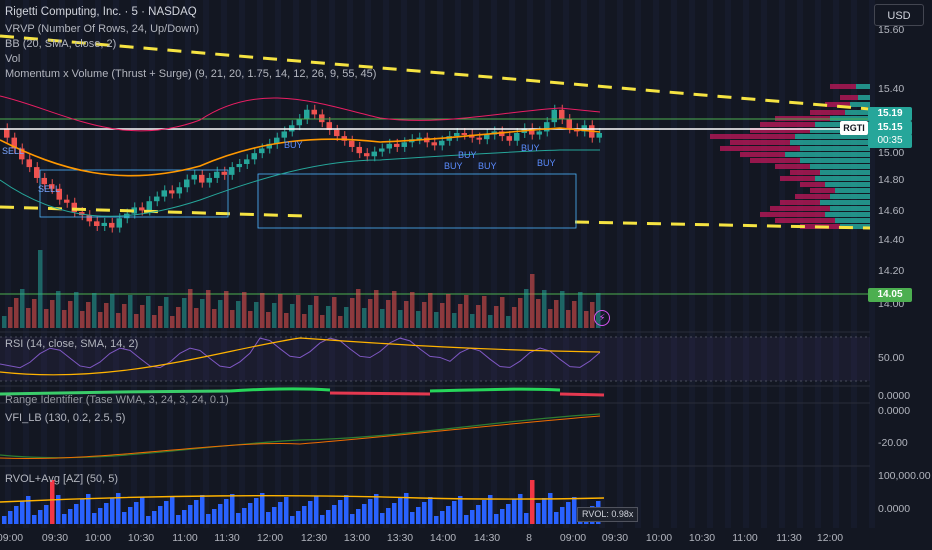 This screenshot has height=550, width=932. I want to click on range-axis-label: 0.0000, so click(894, 396).